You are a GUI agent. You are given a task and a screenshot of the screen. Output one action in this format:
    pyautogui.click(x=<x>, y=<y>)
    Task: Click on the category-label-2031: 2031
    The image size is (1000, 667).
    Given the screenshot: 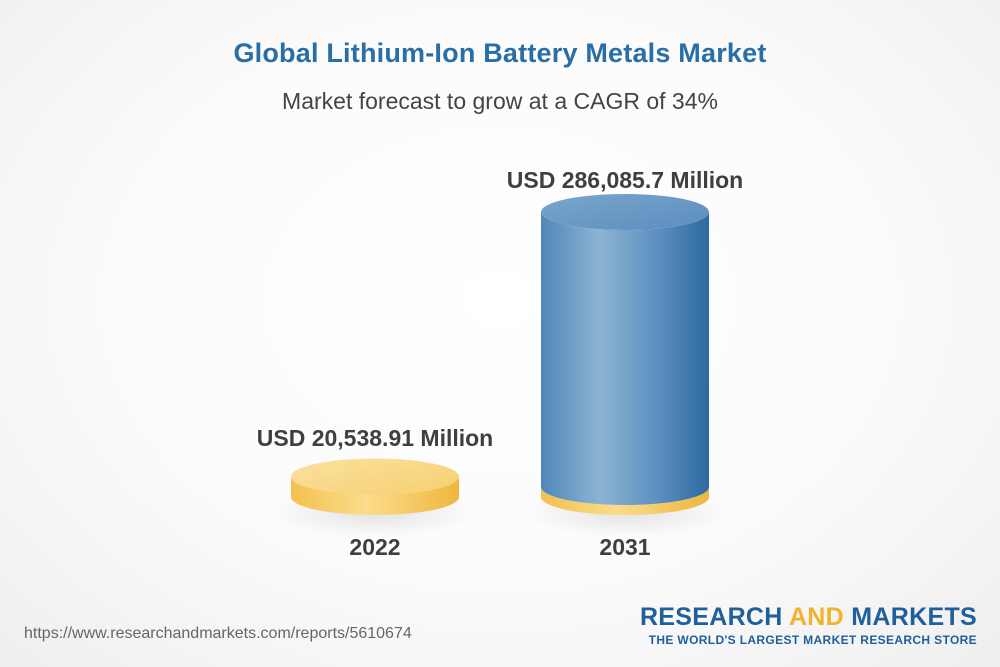 What is the action you would take?
    pyautogui.click(x=624, y=547)
    